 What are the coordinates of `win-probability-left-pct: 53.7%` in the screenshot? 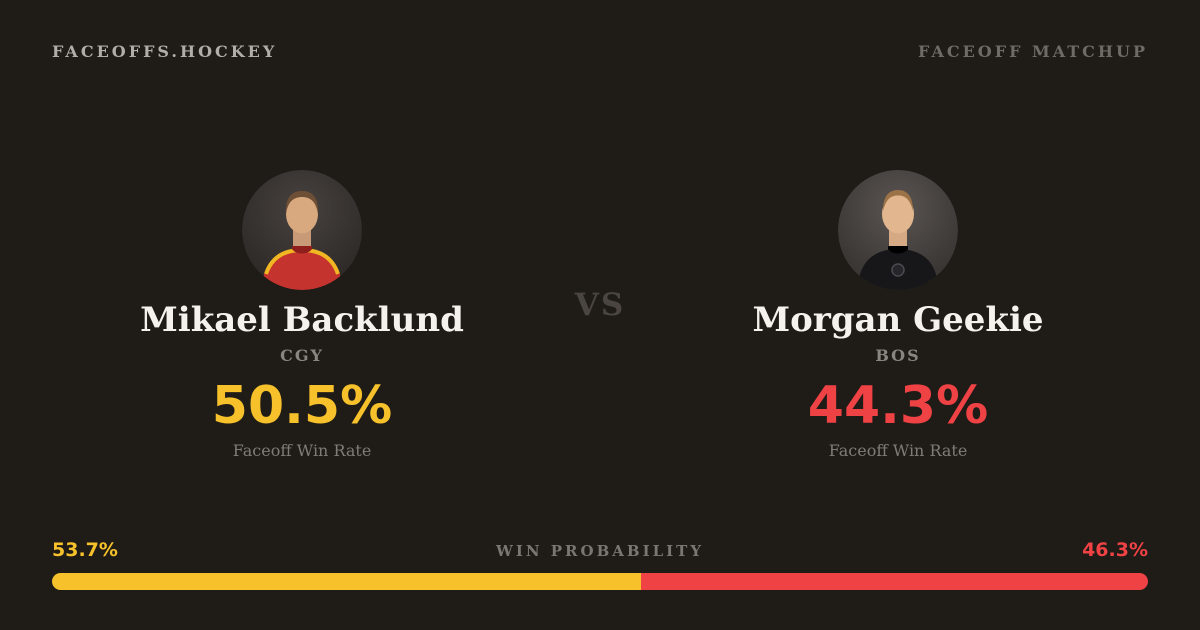 It's located at (85, 550).